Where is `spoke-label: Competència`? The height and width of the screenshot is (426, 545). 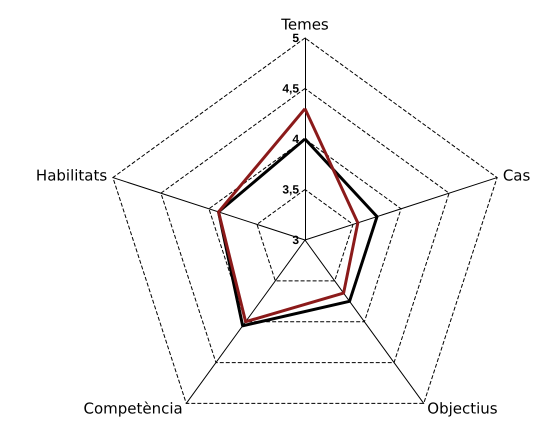
spoke-label: Competència is located at coordinates (133, 408).